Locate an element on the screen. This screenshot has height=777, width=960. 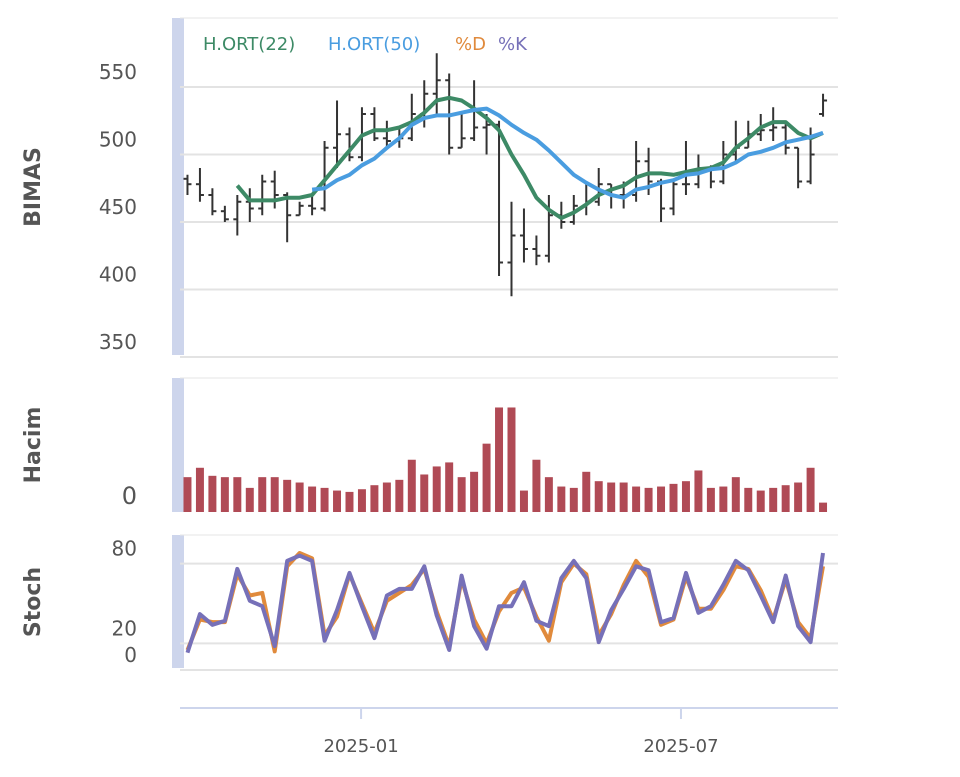
y-tick-label: 550 is located at coordinates (118, 72).